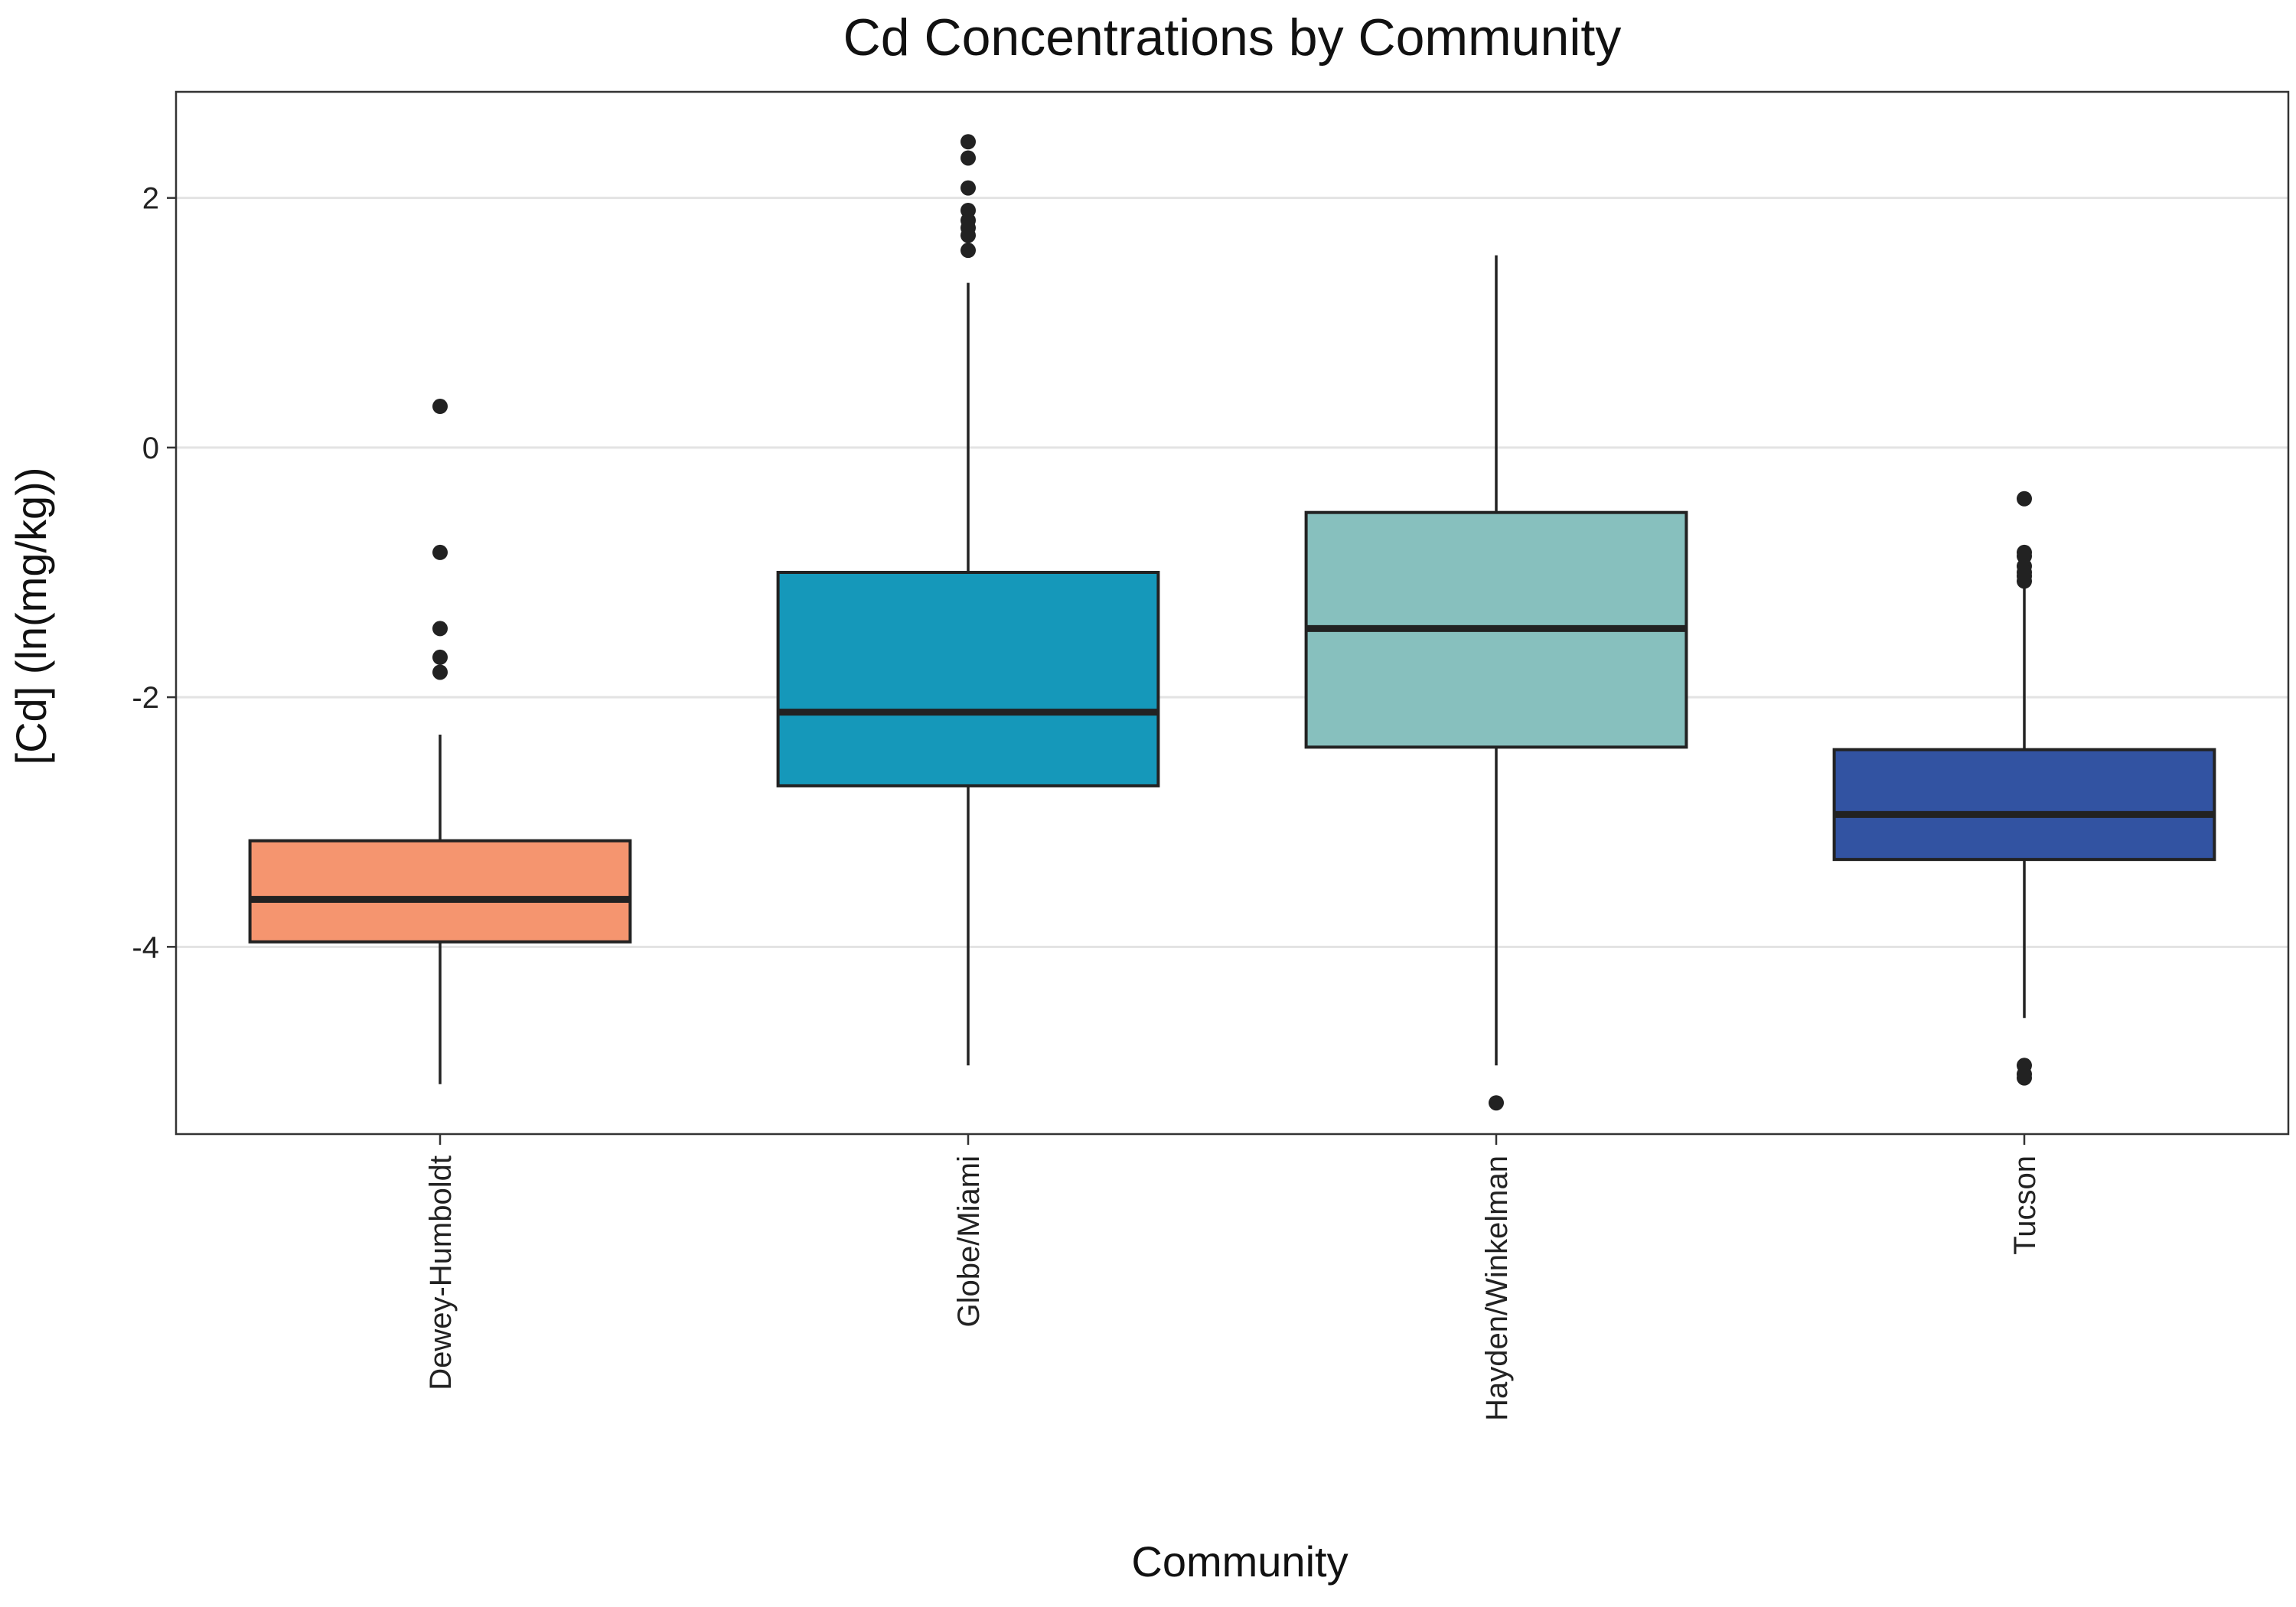 Image resolution: width=2296 pixels, height=1607 pixels. What do you see at coordinates (150, 448) in the screenshot?
I see `y-tick-label: 0` at bounding box center [150, 448].